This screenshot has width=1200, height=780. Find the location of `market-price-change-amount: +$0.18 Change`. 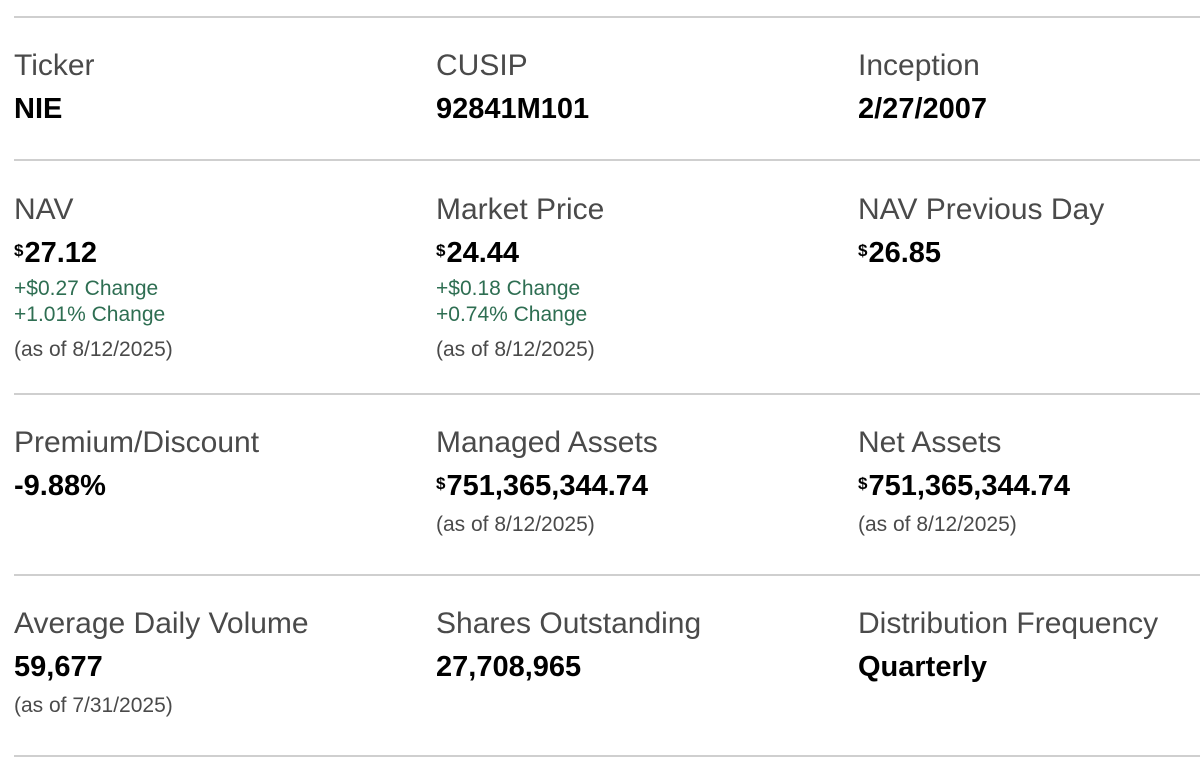

market-price-change-amount: +$0.18 Change is located at coordinates (508, 288).